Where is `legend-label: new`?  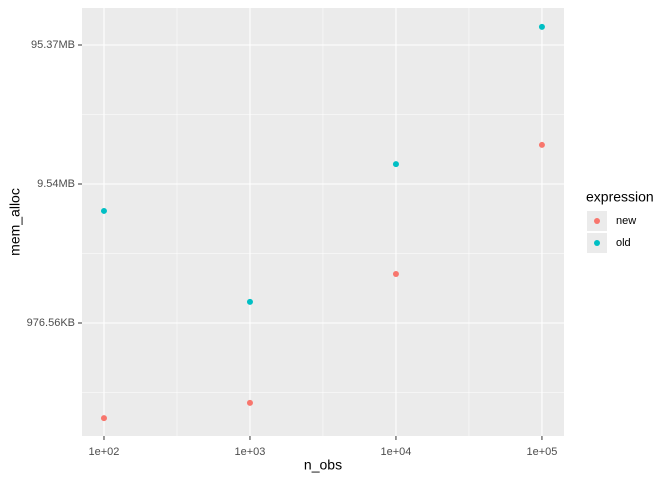 legend-label: new is located at coordinates (626, 221).